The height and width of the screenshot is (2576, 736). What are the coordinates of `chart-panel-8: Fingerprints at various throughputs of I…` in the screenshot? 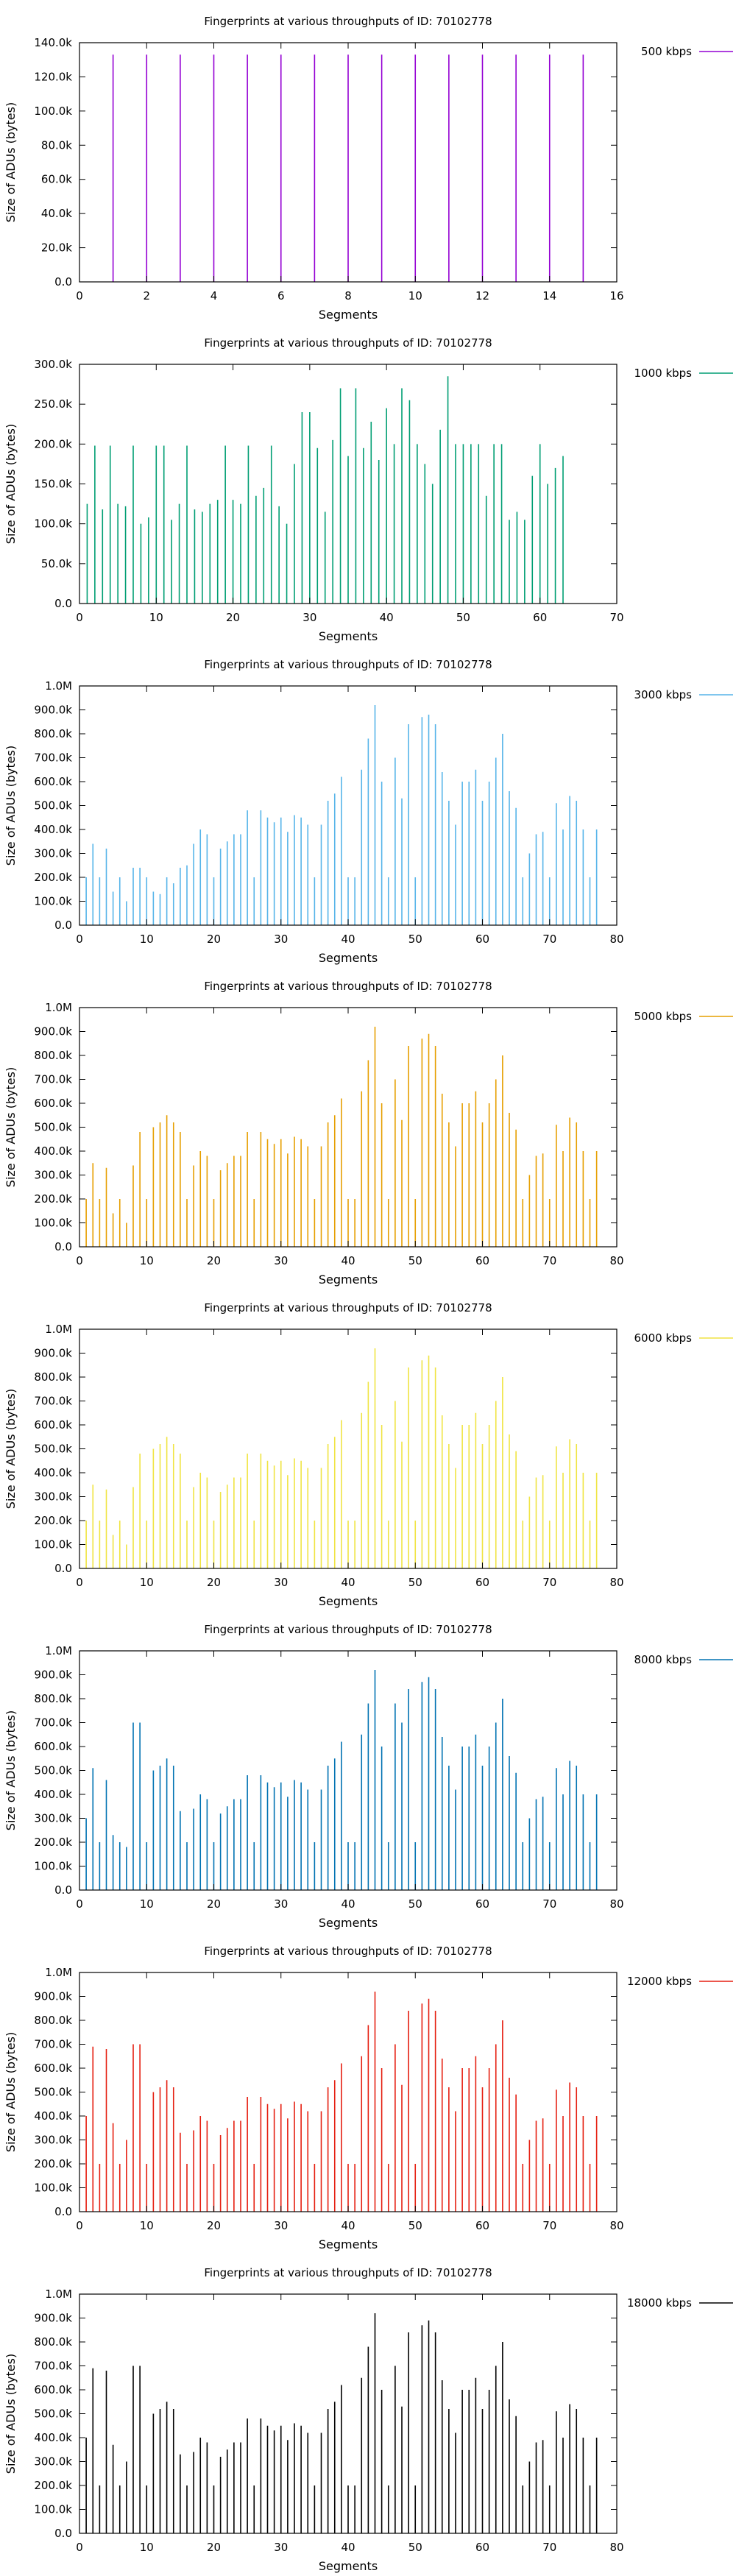 It's located at (368, 2412).